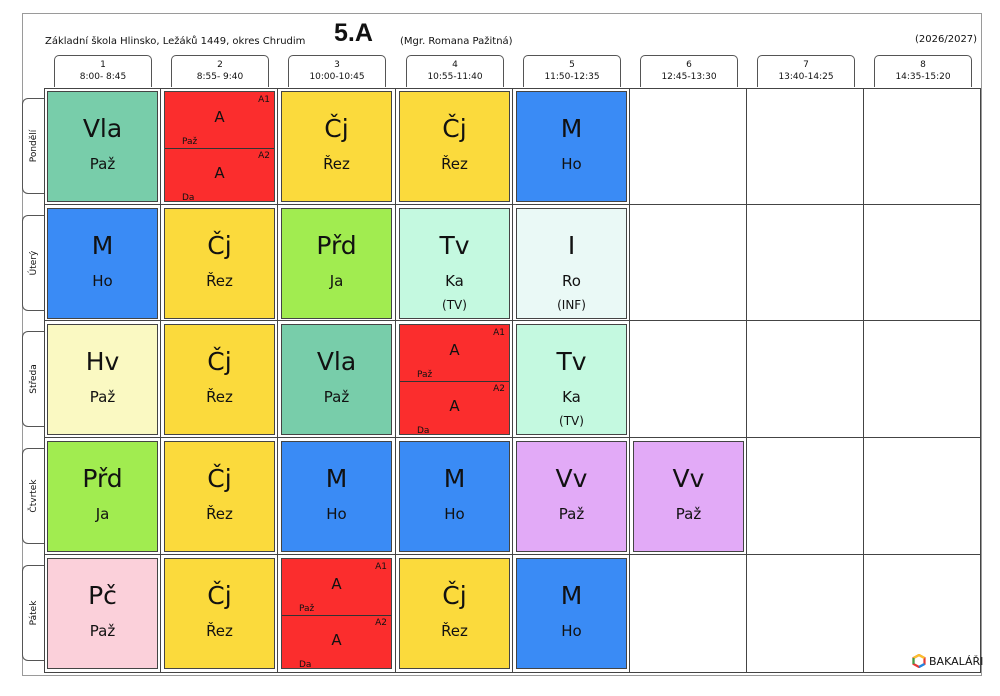 This screenshot has height=696, width=1000. Describe the element at coordinates (353, 33) in the screenshot. I see `class-name: 5.A` at that location.